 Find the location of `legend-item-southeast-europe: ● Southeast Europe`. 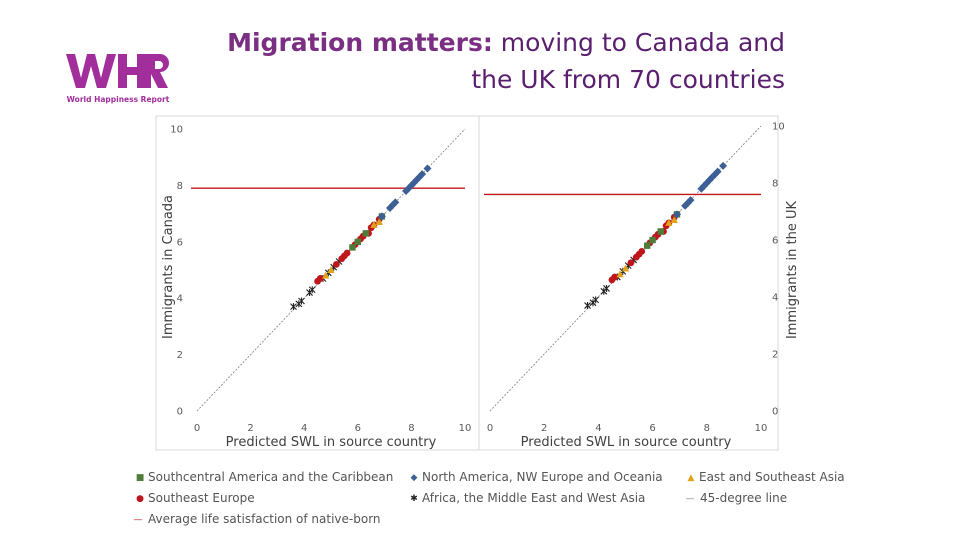

legend-item-southeast-europe: ● Southeast Europe is located at coordinates (193, 498).